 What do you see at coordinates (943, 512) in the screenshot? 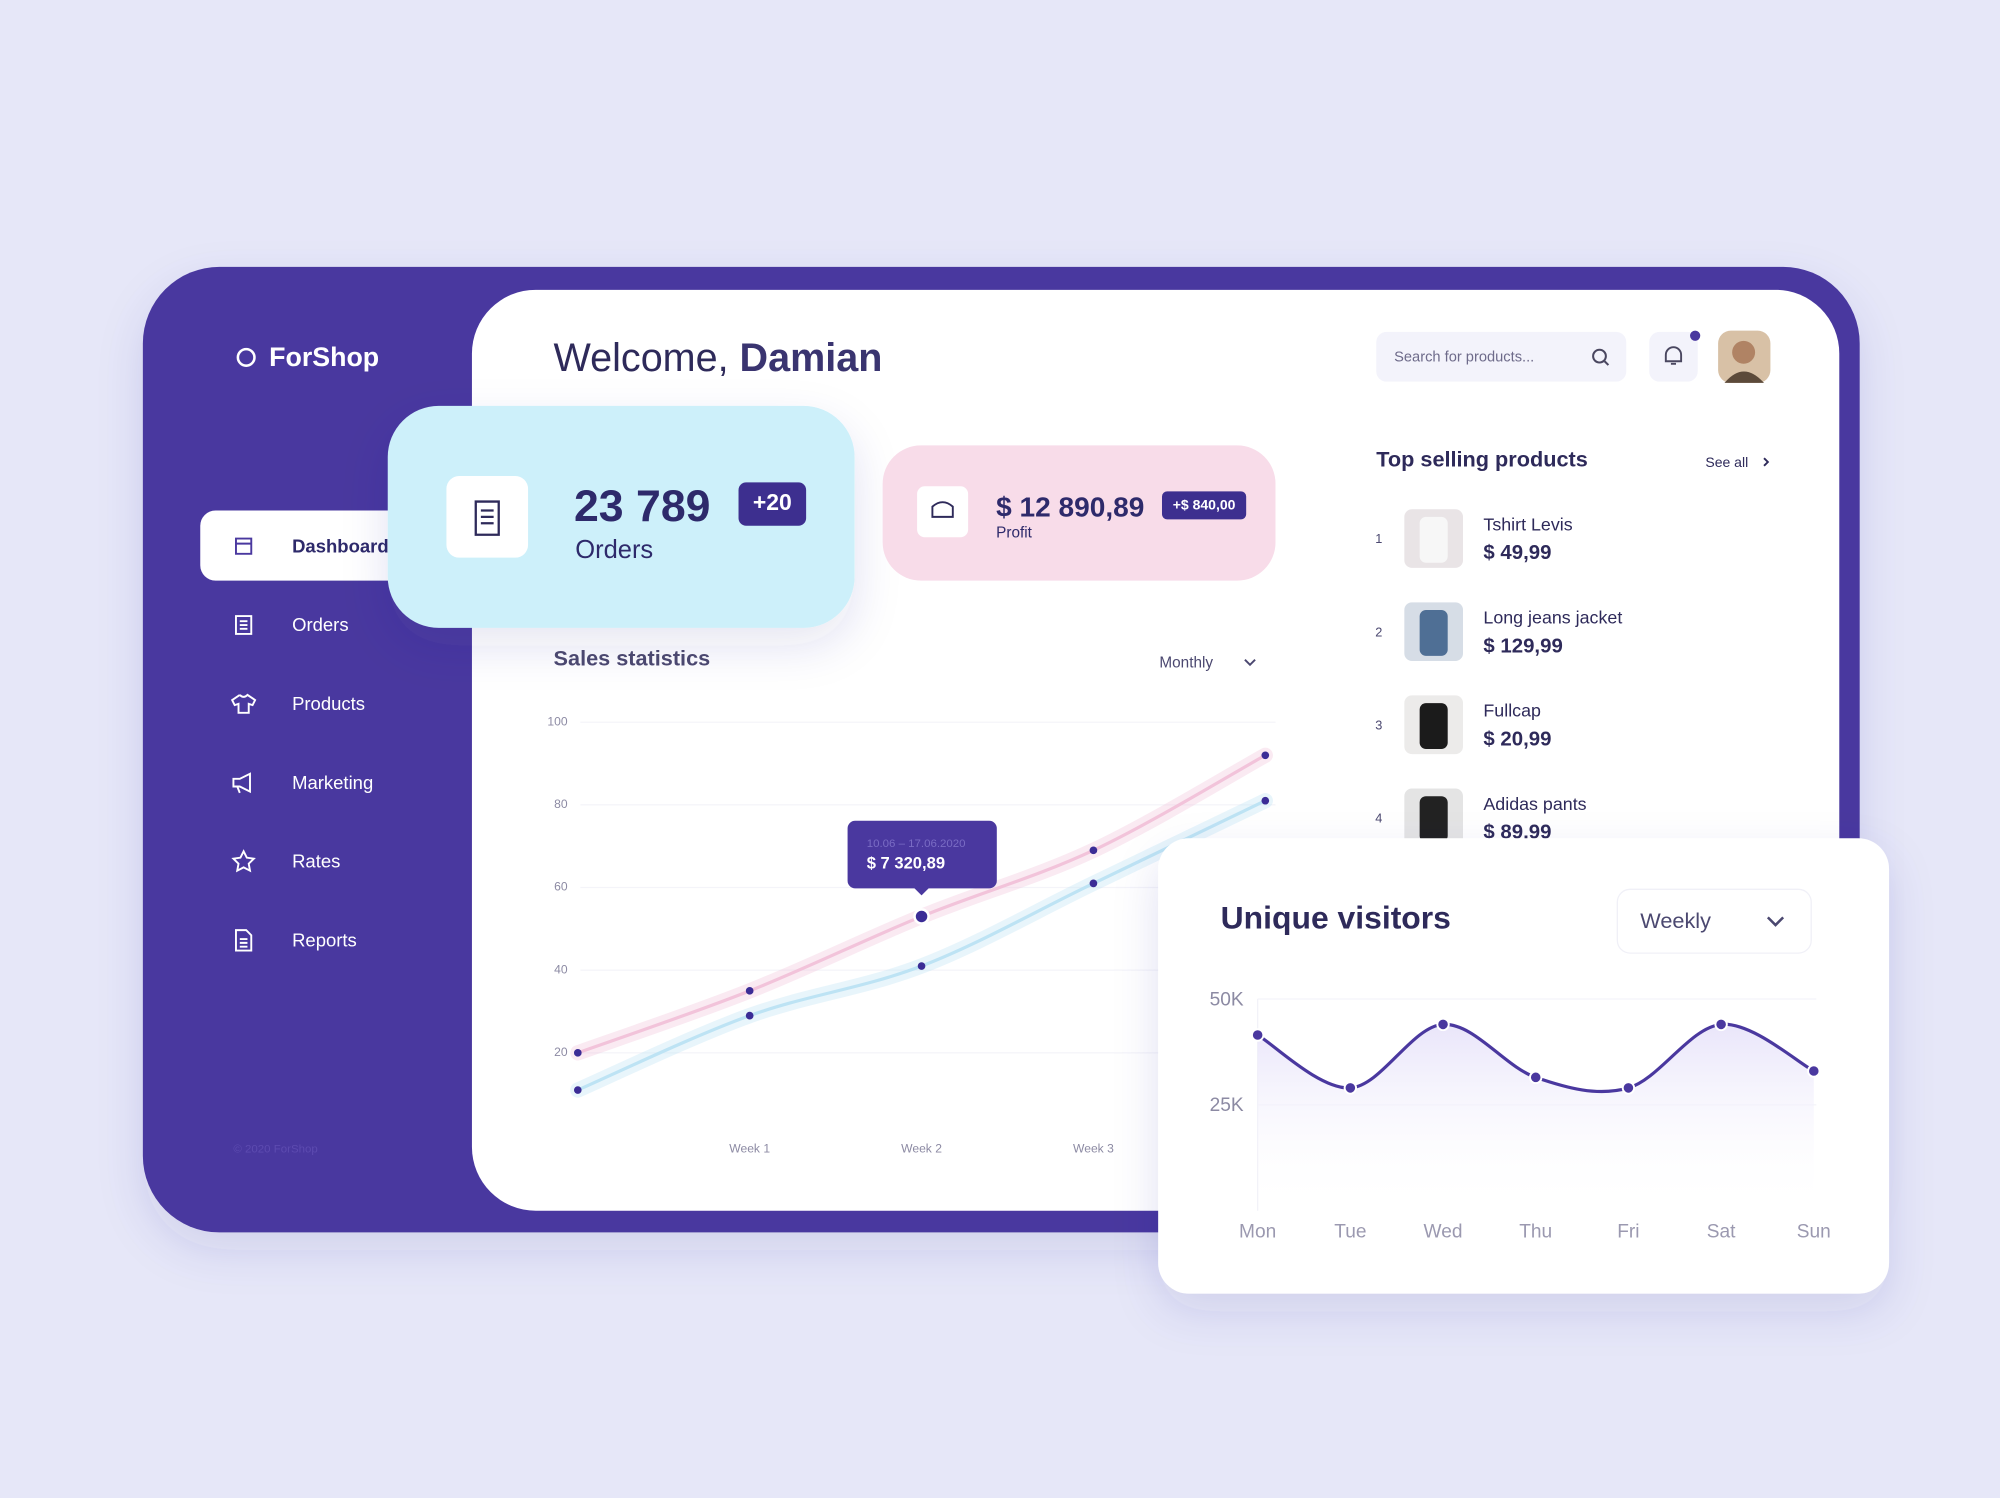
I see `profit-icon-box` at bounding box center [943, 512].